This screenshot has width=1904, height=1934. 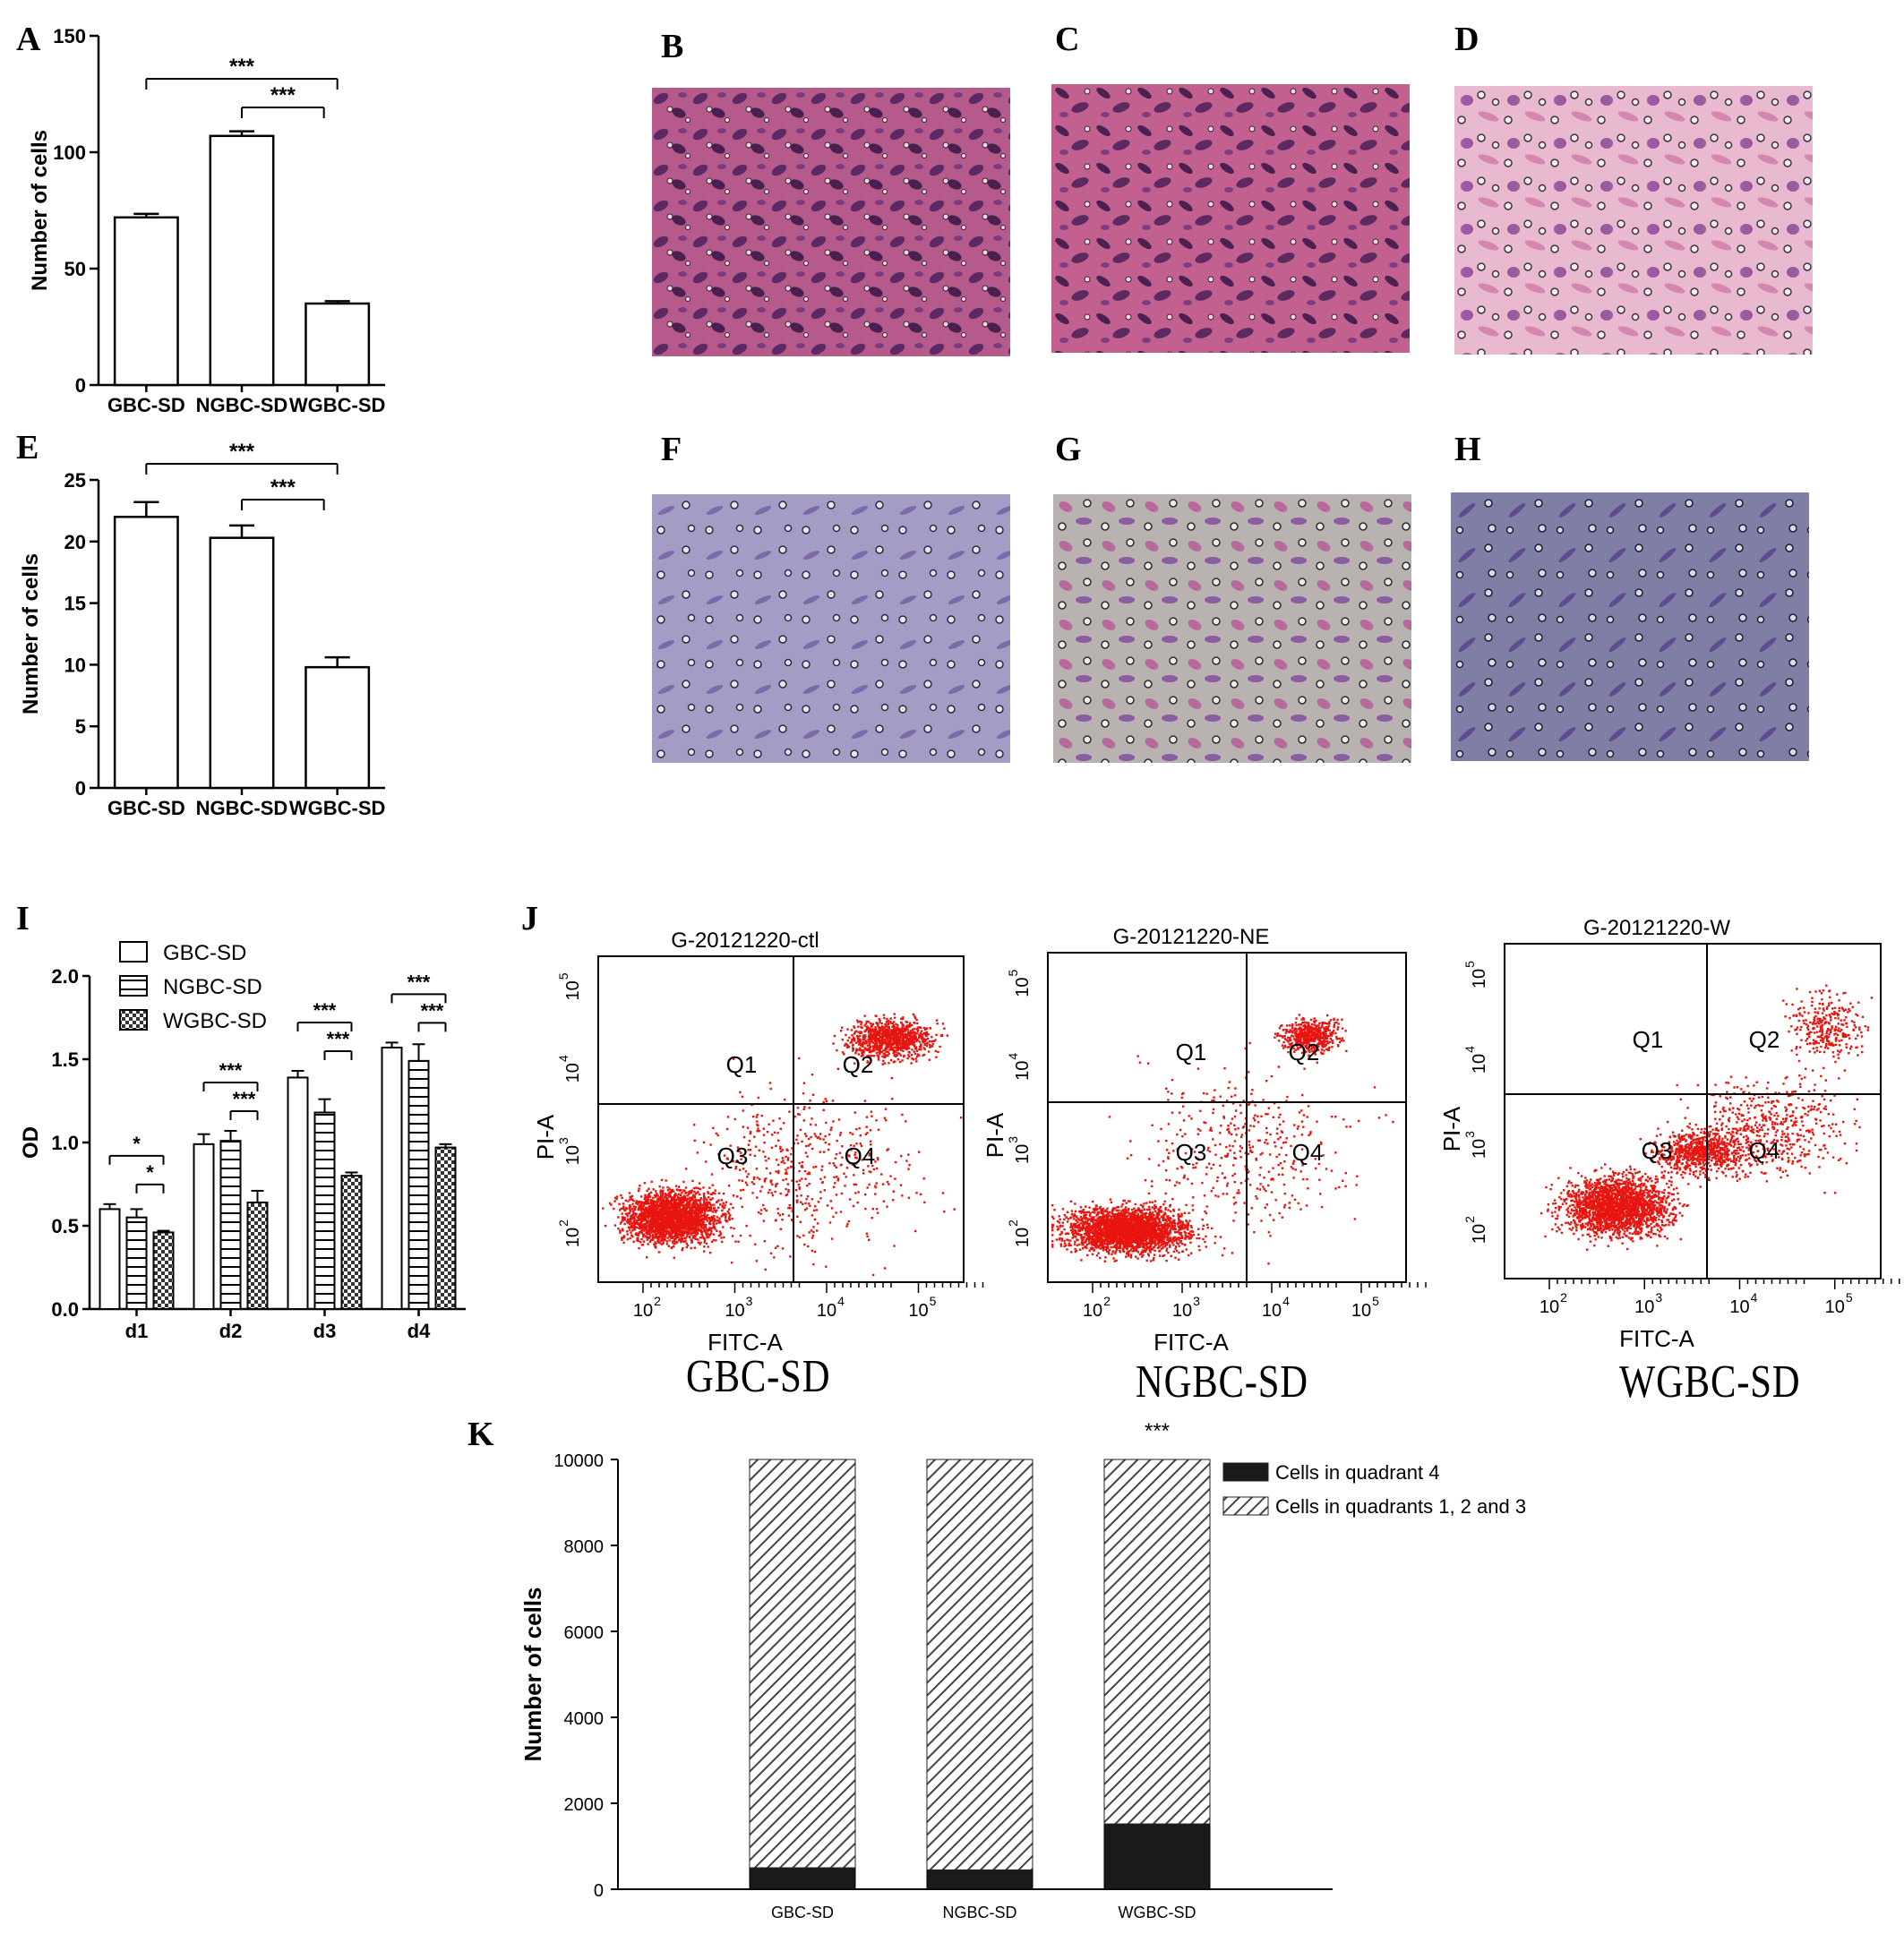 What do you see at coordinates (242, 405) in the screenshot?
I see `chart-a-x-tick-label: NGBC-SD` at bounding box center [242, 405].